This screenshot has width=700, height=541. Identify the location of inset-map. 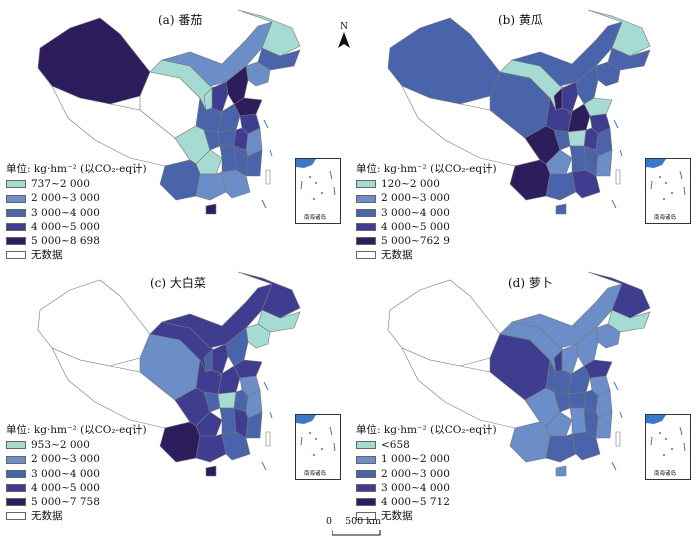
(316, 435).